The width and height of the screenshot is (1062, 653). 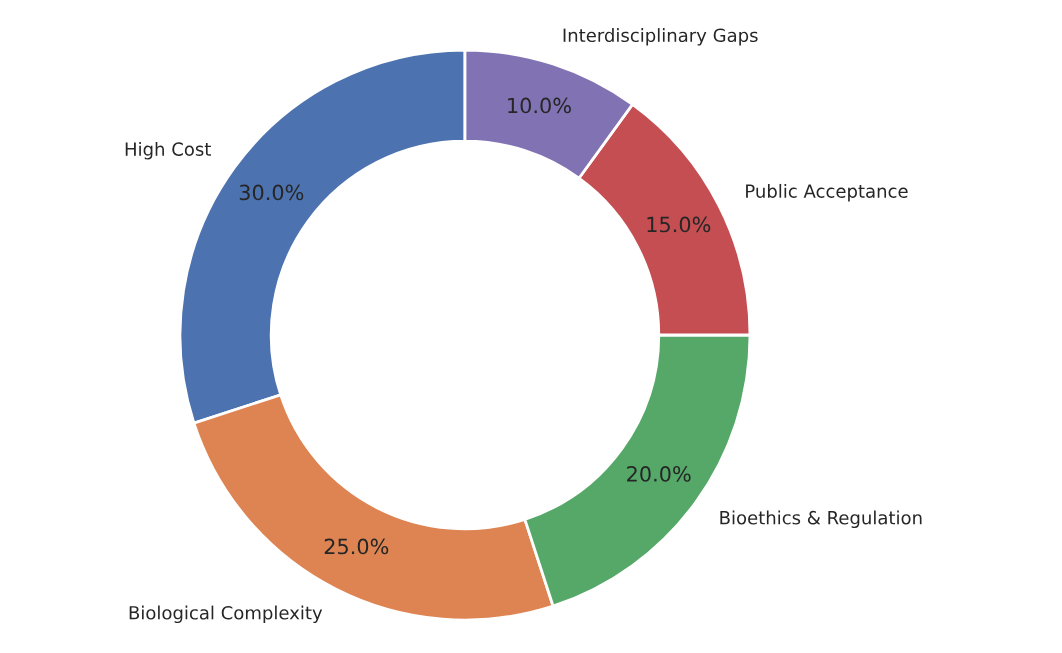 I want to click on slice-label: Public Acceptance, so click(x=827, y=192).